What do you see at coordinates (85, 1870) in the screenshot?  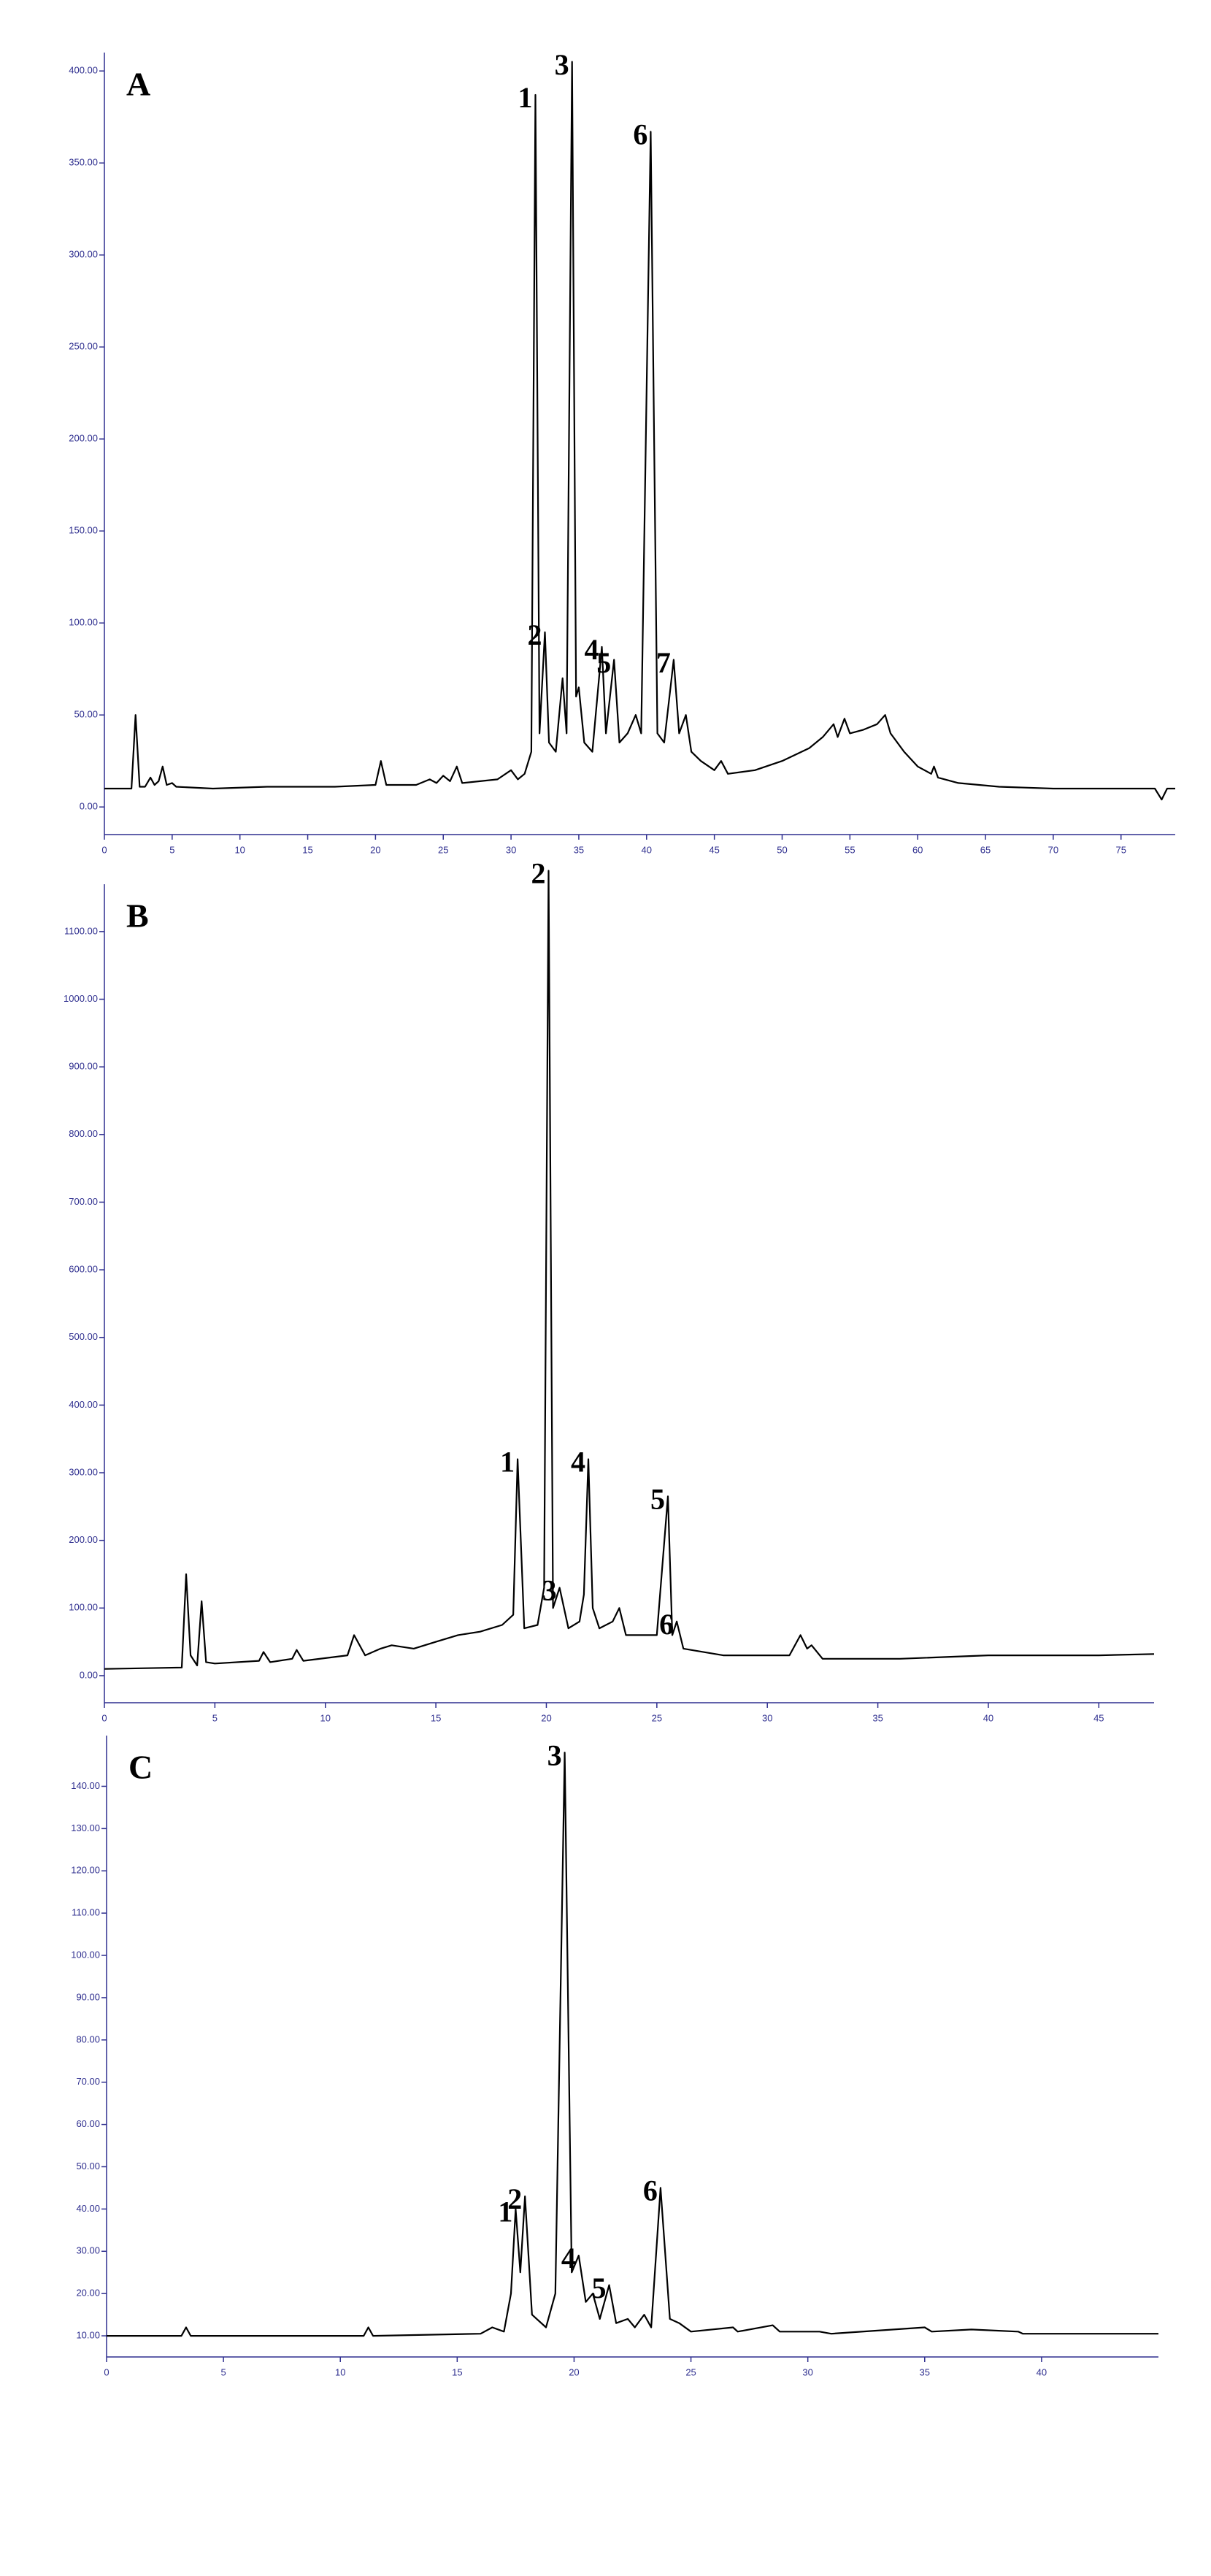 I see `y-tick-label: 120.00` at bounding box center [85, 1870].